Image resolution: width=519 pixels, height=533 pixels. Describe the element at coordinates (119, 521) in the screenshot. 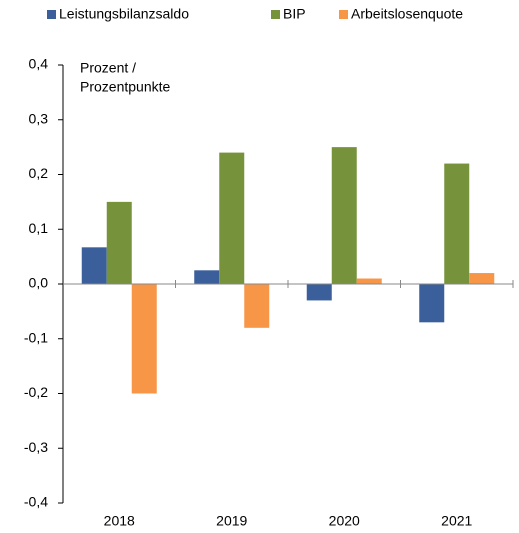

I see `x-tick-label: 2018` at that location.